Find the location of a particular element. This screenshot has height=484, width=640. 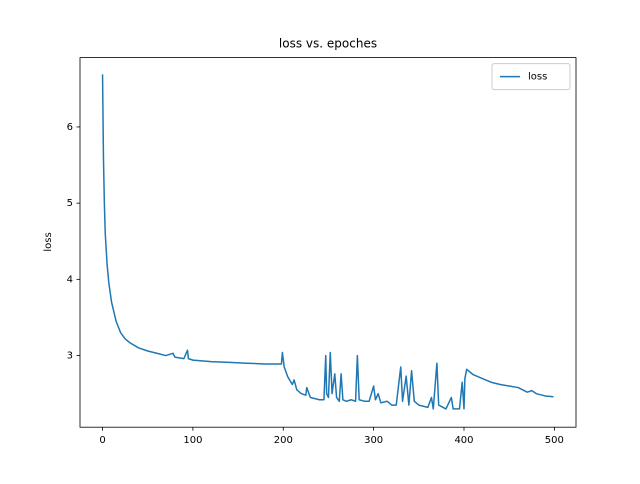

x-tick-label: 100 is located at coordinates (192, 440).